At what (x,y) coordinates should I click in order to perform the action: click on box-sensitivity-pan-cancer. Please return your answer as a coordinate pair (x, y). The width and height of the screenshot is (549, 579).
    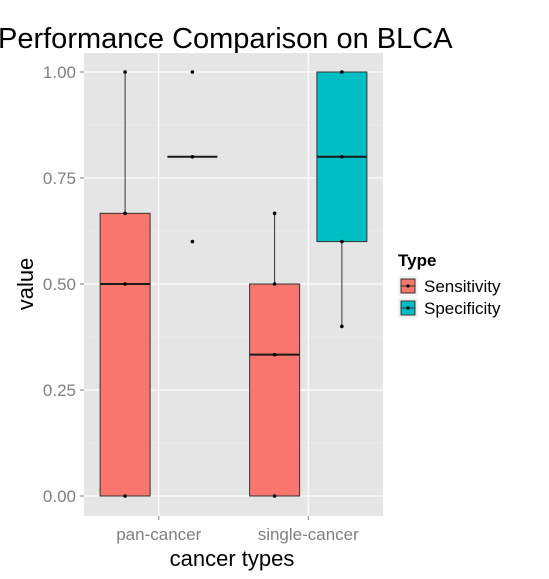
    Looking at the image, I should click on (125, 284).